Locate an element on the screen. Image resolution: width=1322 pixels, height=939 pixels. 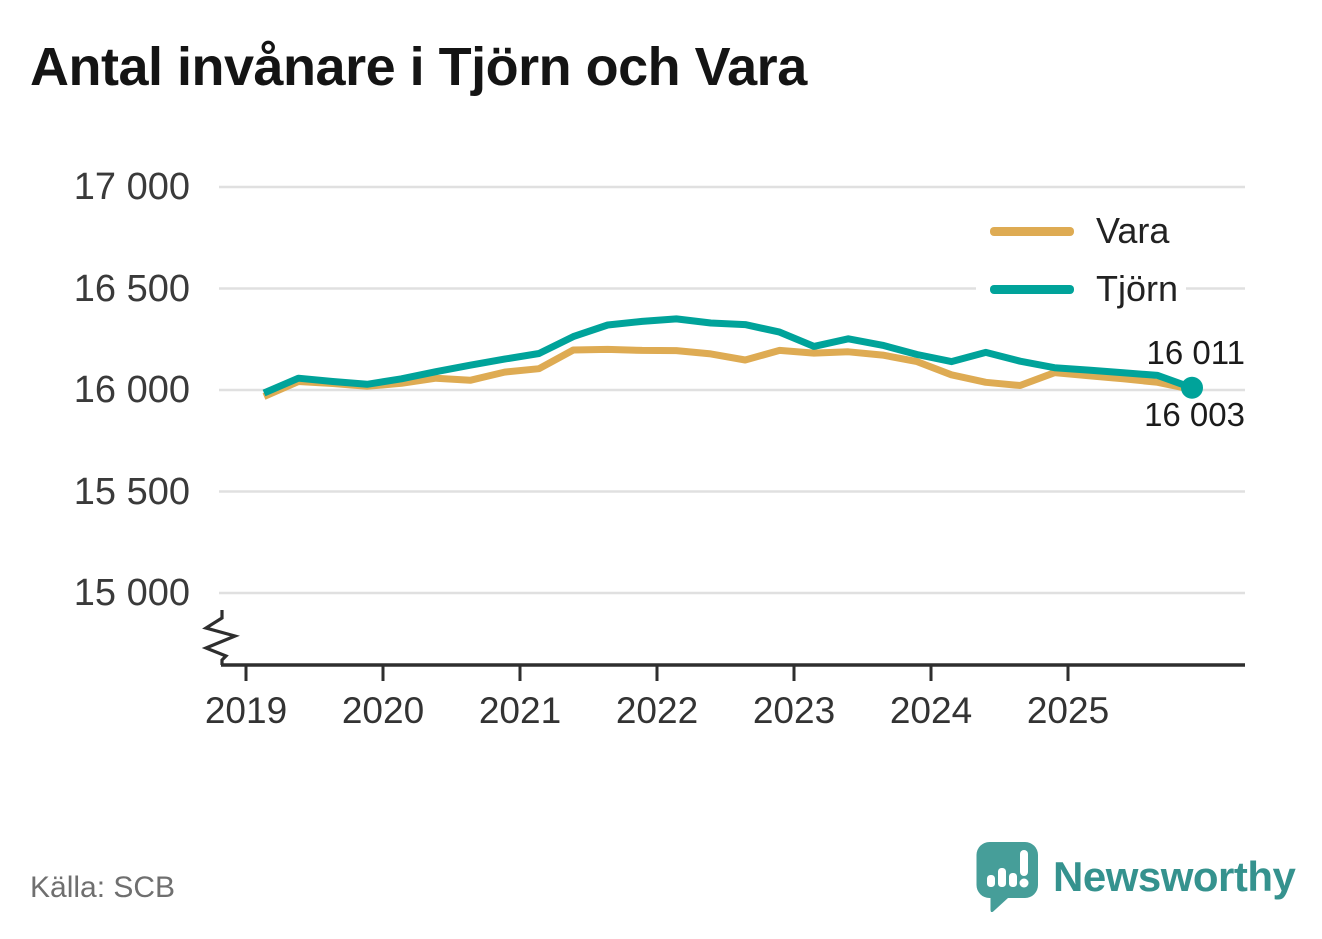
end-dot-tjorn is located at coordinates (1192, 387).